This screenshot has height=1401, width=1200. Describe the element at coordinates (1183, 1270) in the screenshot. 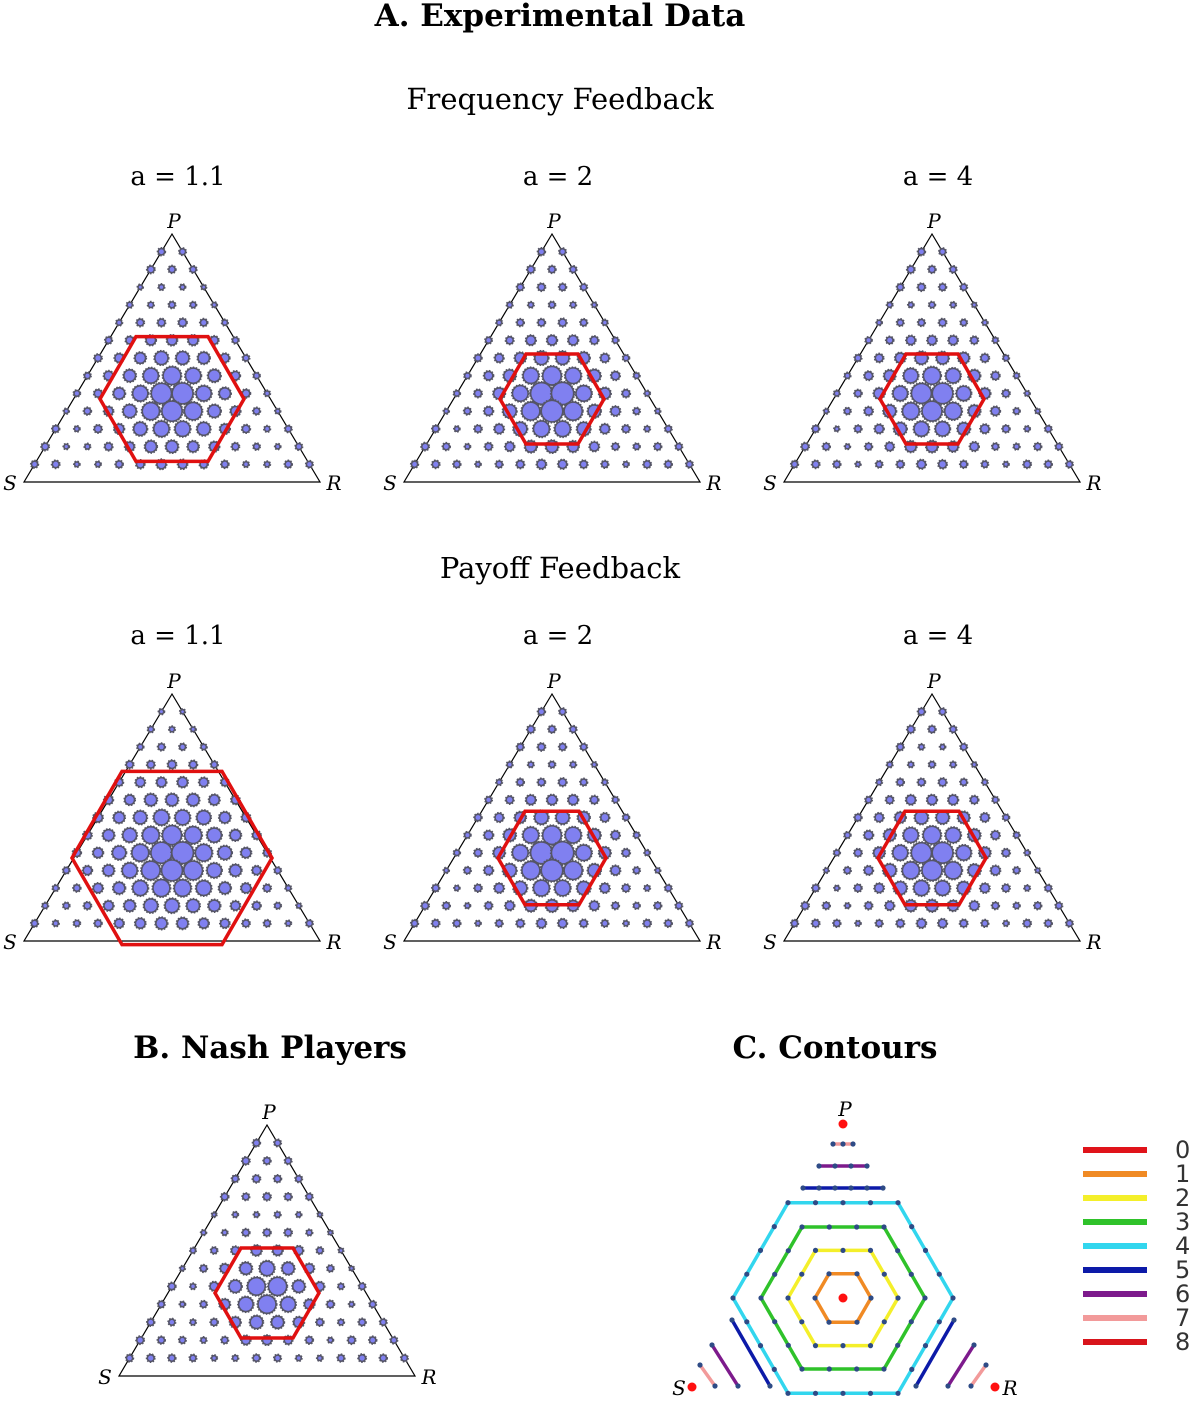

I see `legend-label-5: 5` at that location.